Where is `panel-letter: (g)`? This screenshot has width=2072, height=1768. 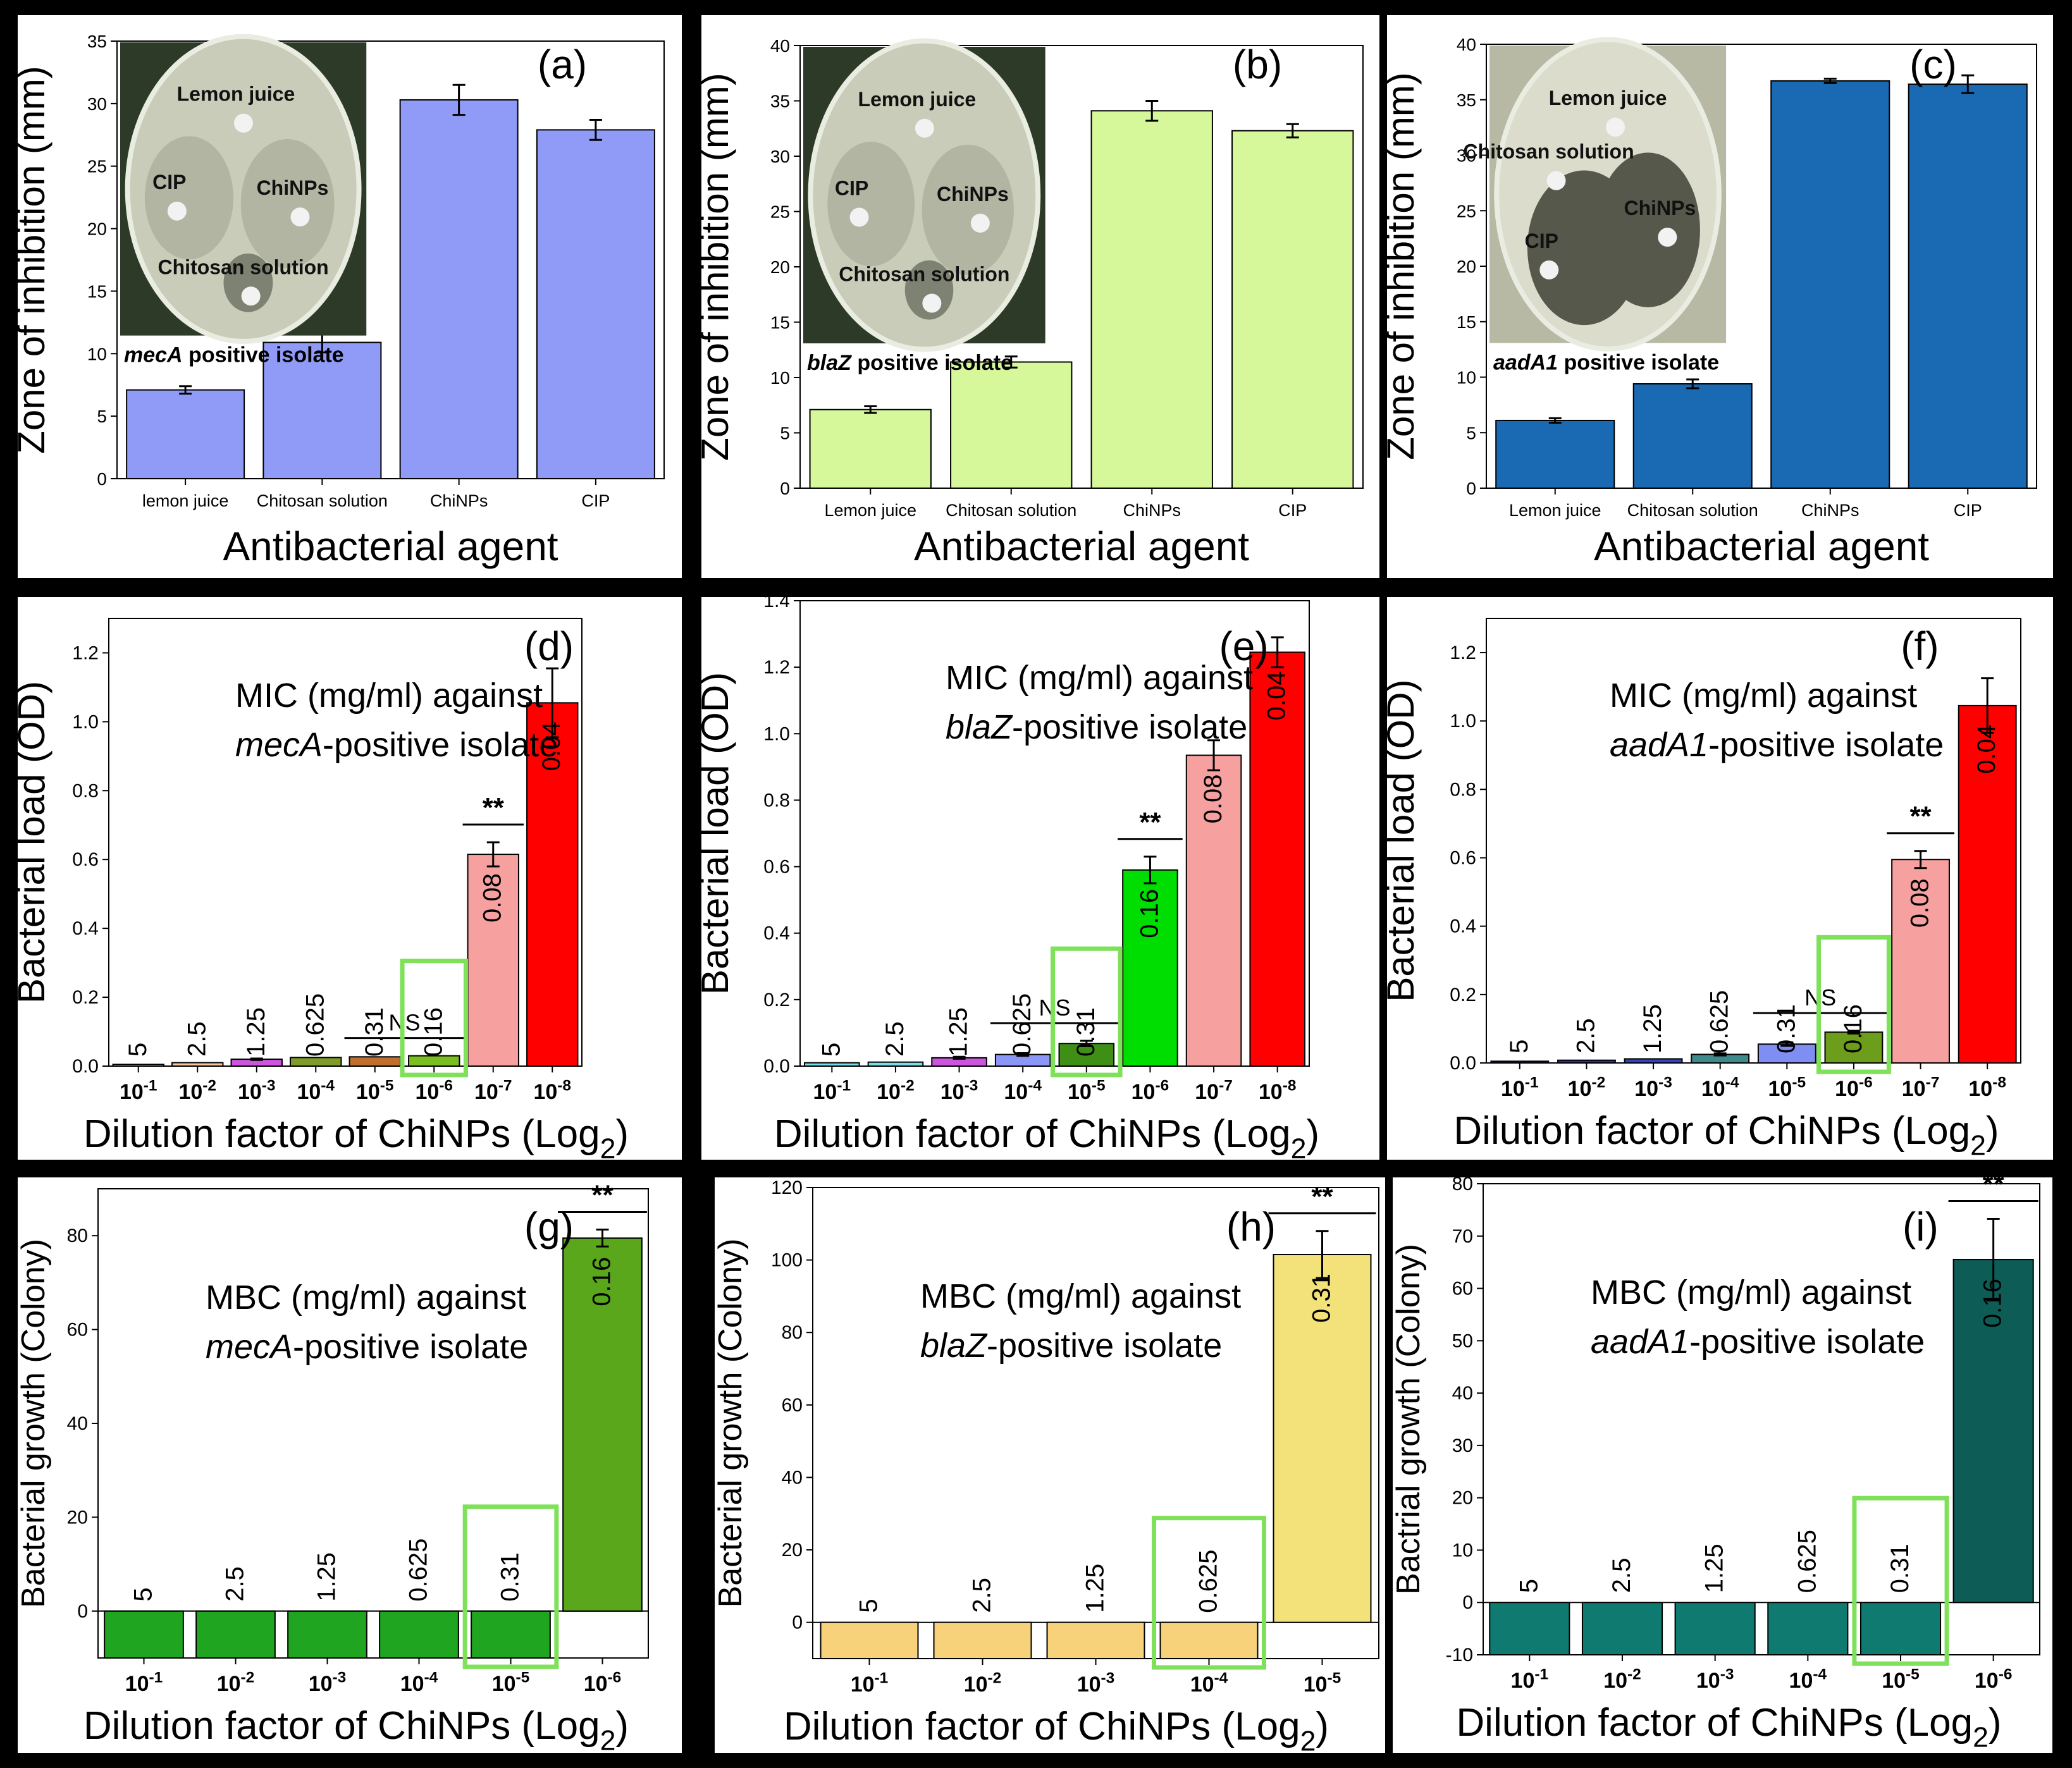 panel-letter: (g) is located at coordinates (549, 1226).